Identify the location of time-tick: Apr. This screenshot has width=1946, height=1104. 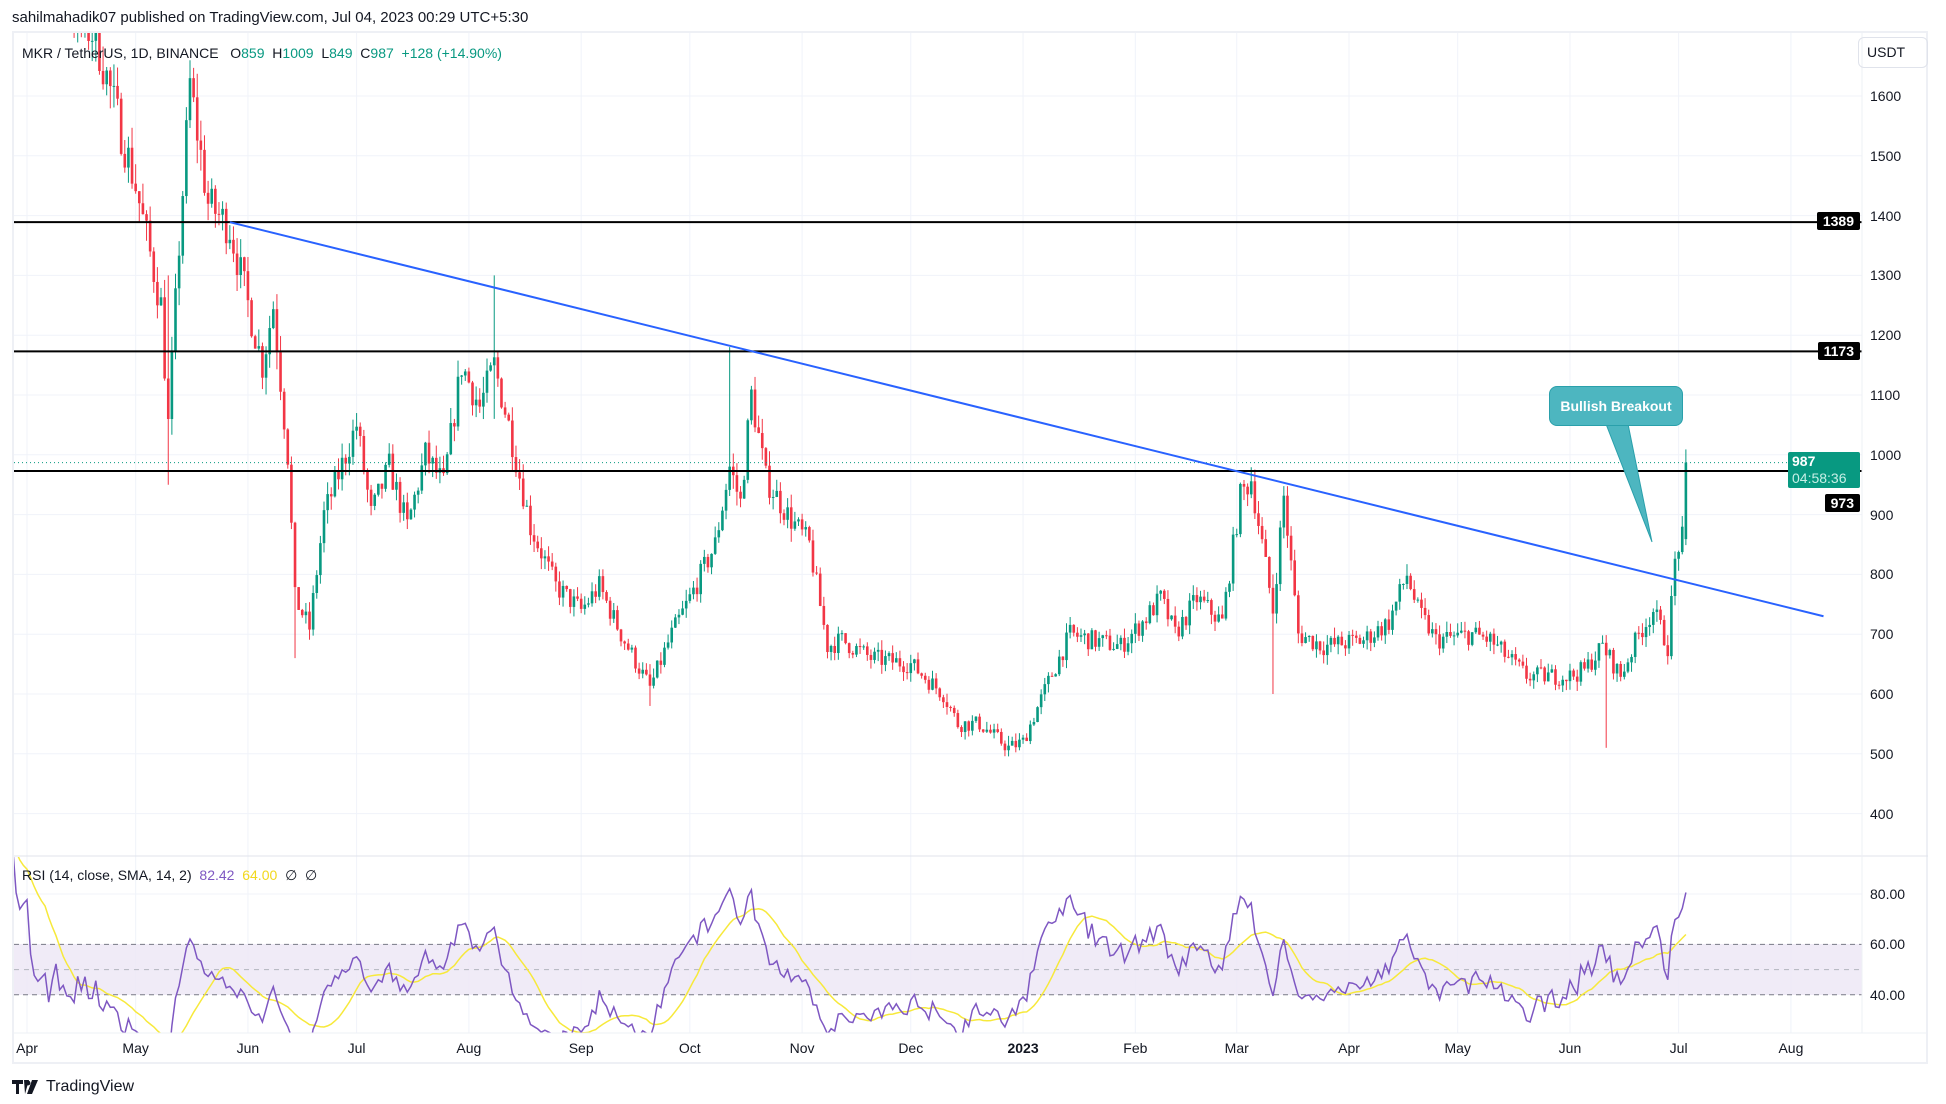
(1349, 1048).